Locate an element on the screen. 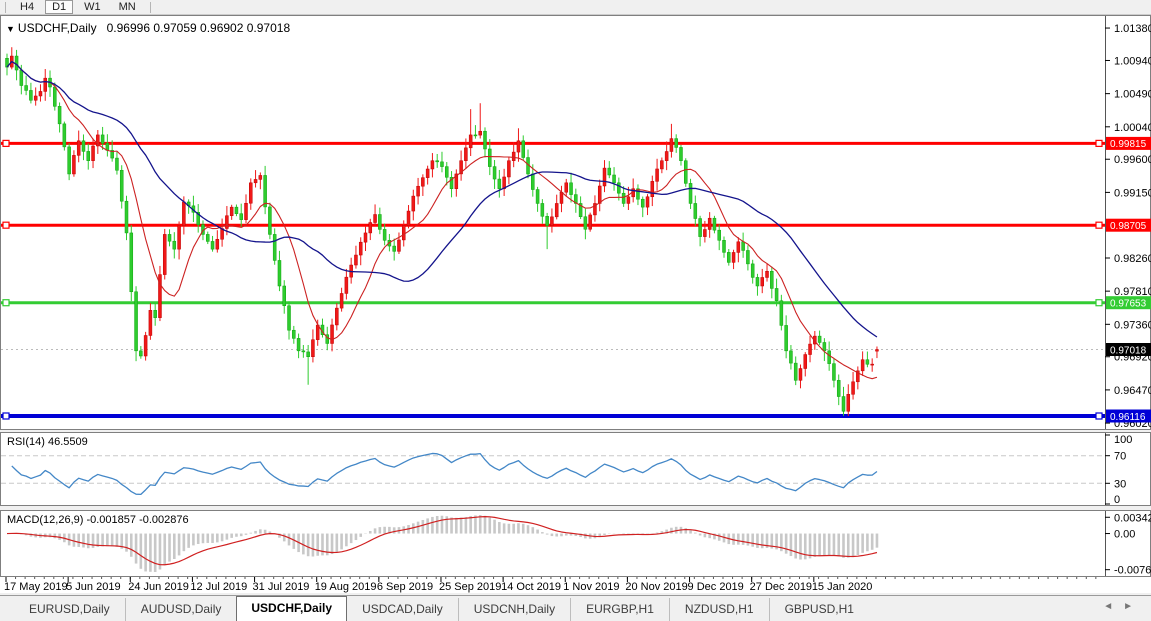  rsi-axis-label: 100 is located at coordinates (1123, 440).